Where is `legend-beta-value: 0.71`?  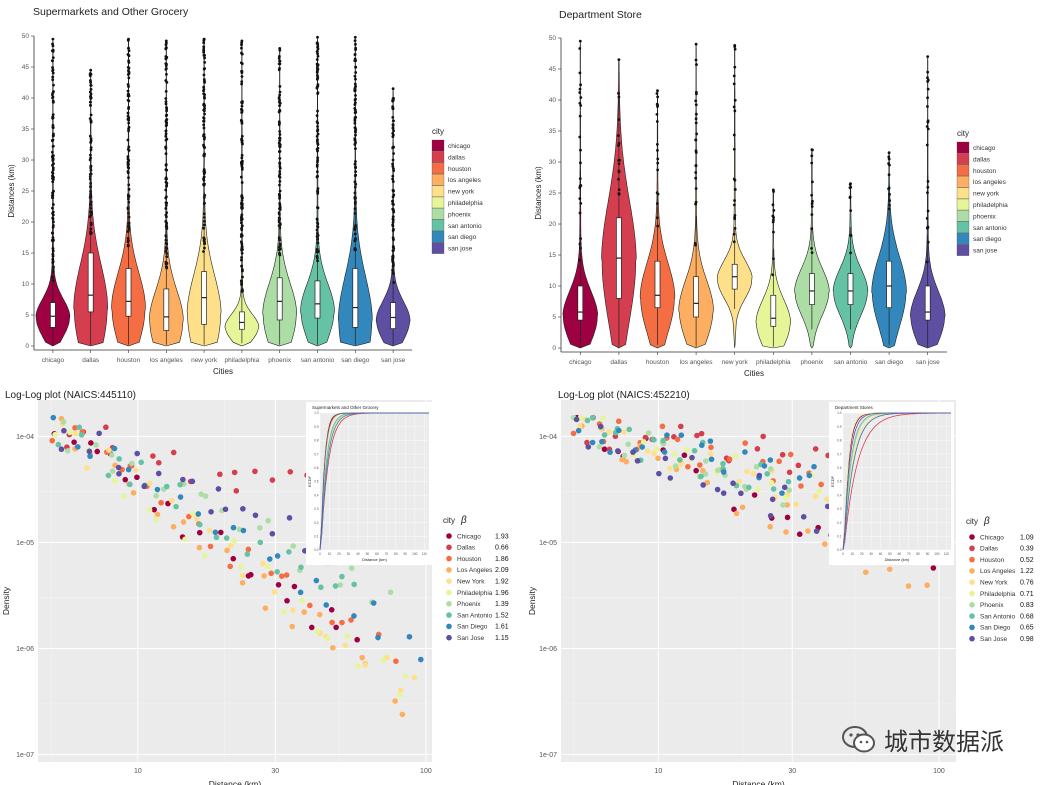 legend-beta-value: 0.71 is located at coordinates (1027, 594).